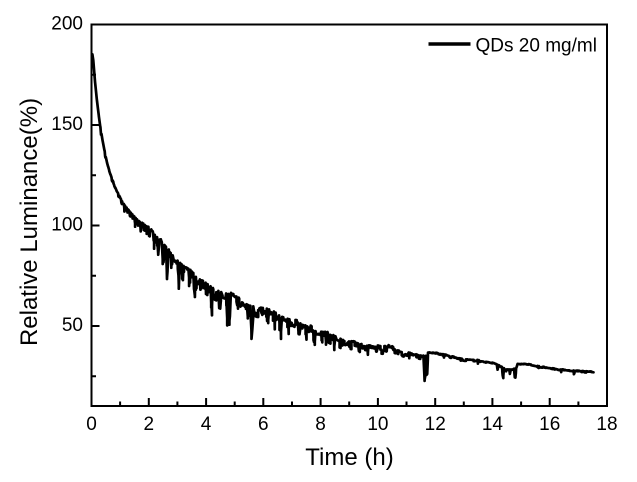 The image size is (637, 482). Describe the element at coordinates (263, 424) in the screenshot. I see `svg-text: 6` at that location.